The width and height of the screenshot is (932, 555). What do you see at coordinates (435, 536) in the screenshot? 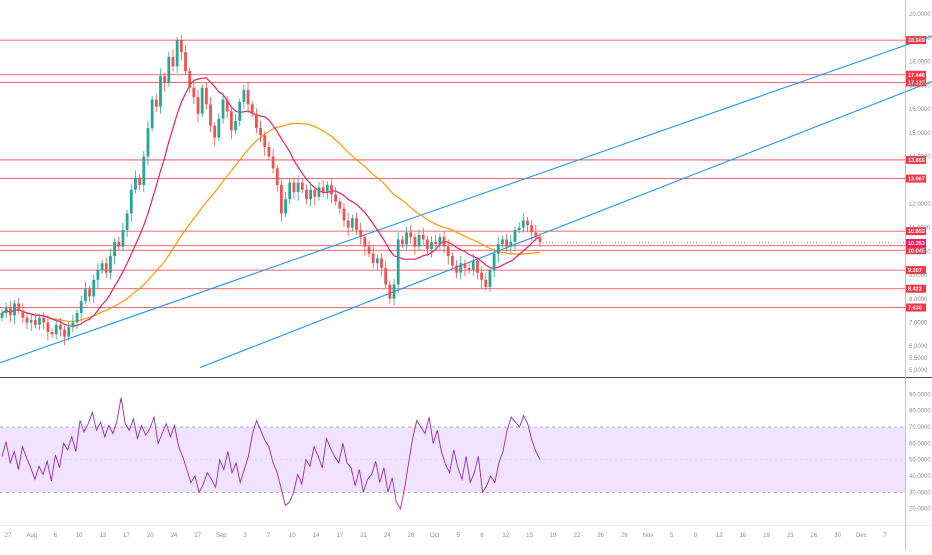
I see `time-tick-label: Oct` at bounding box center [435, 536].